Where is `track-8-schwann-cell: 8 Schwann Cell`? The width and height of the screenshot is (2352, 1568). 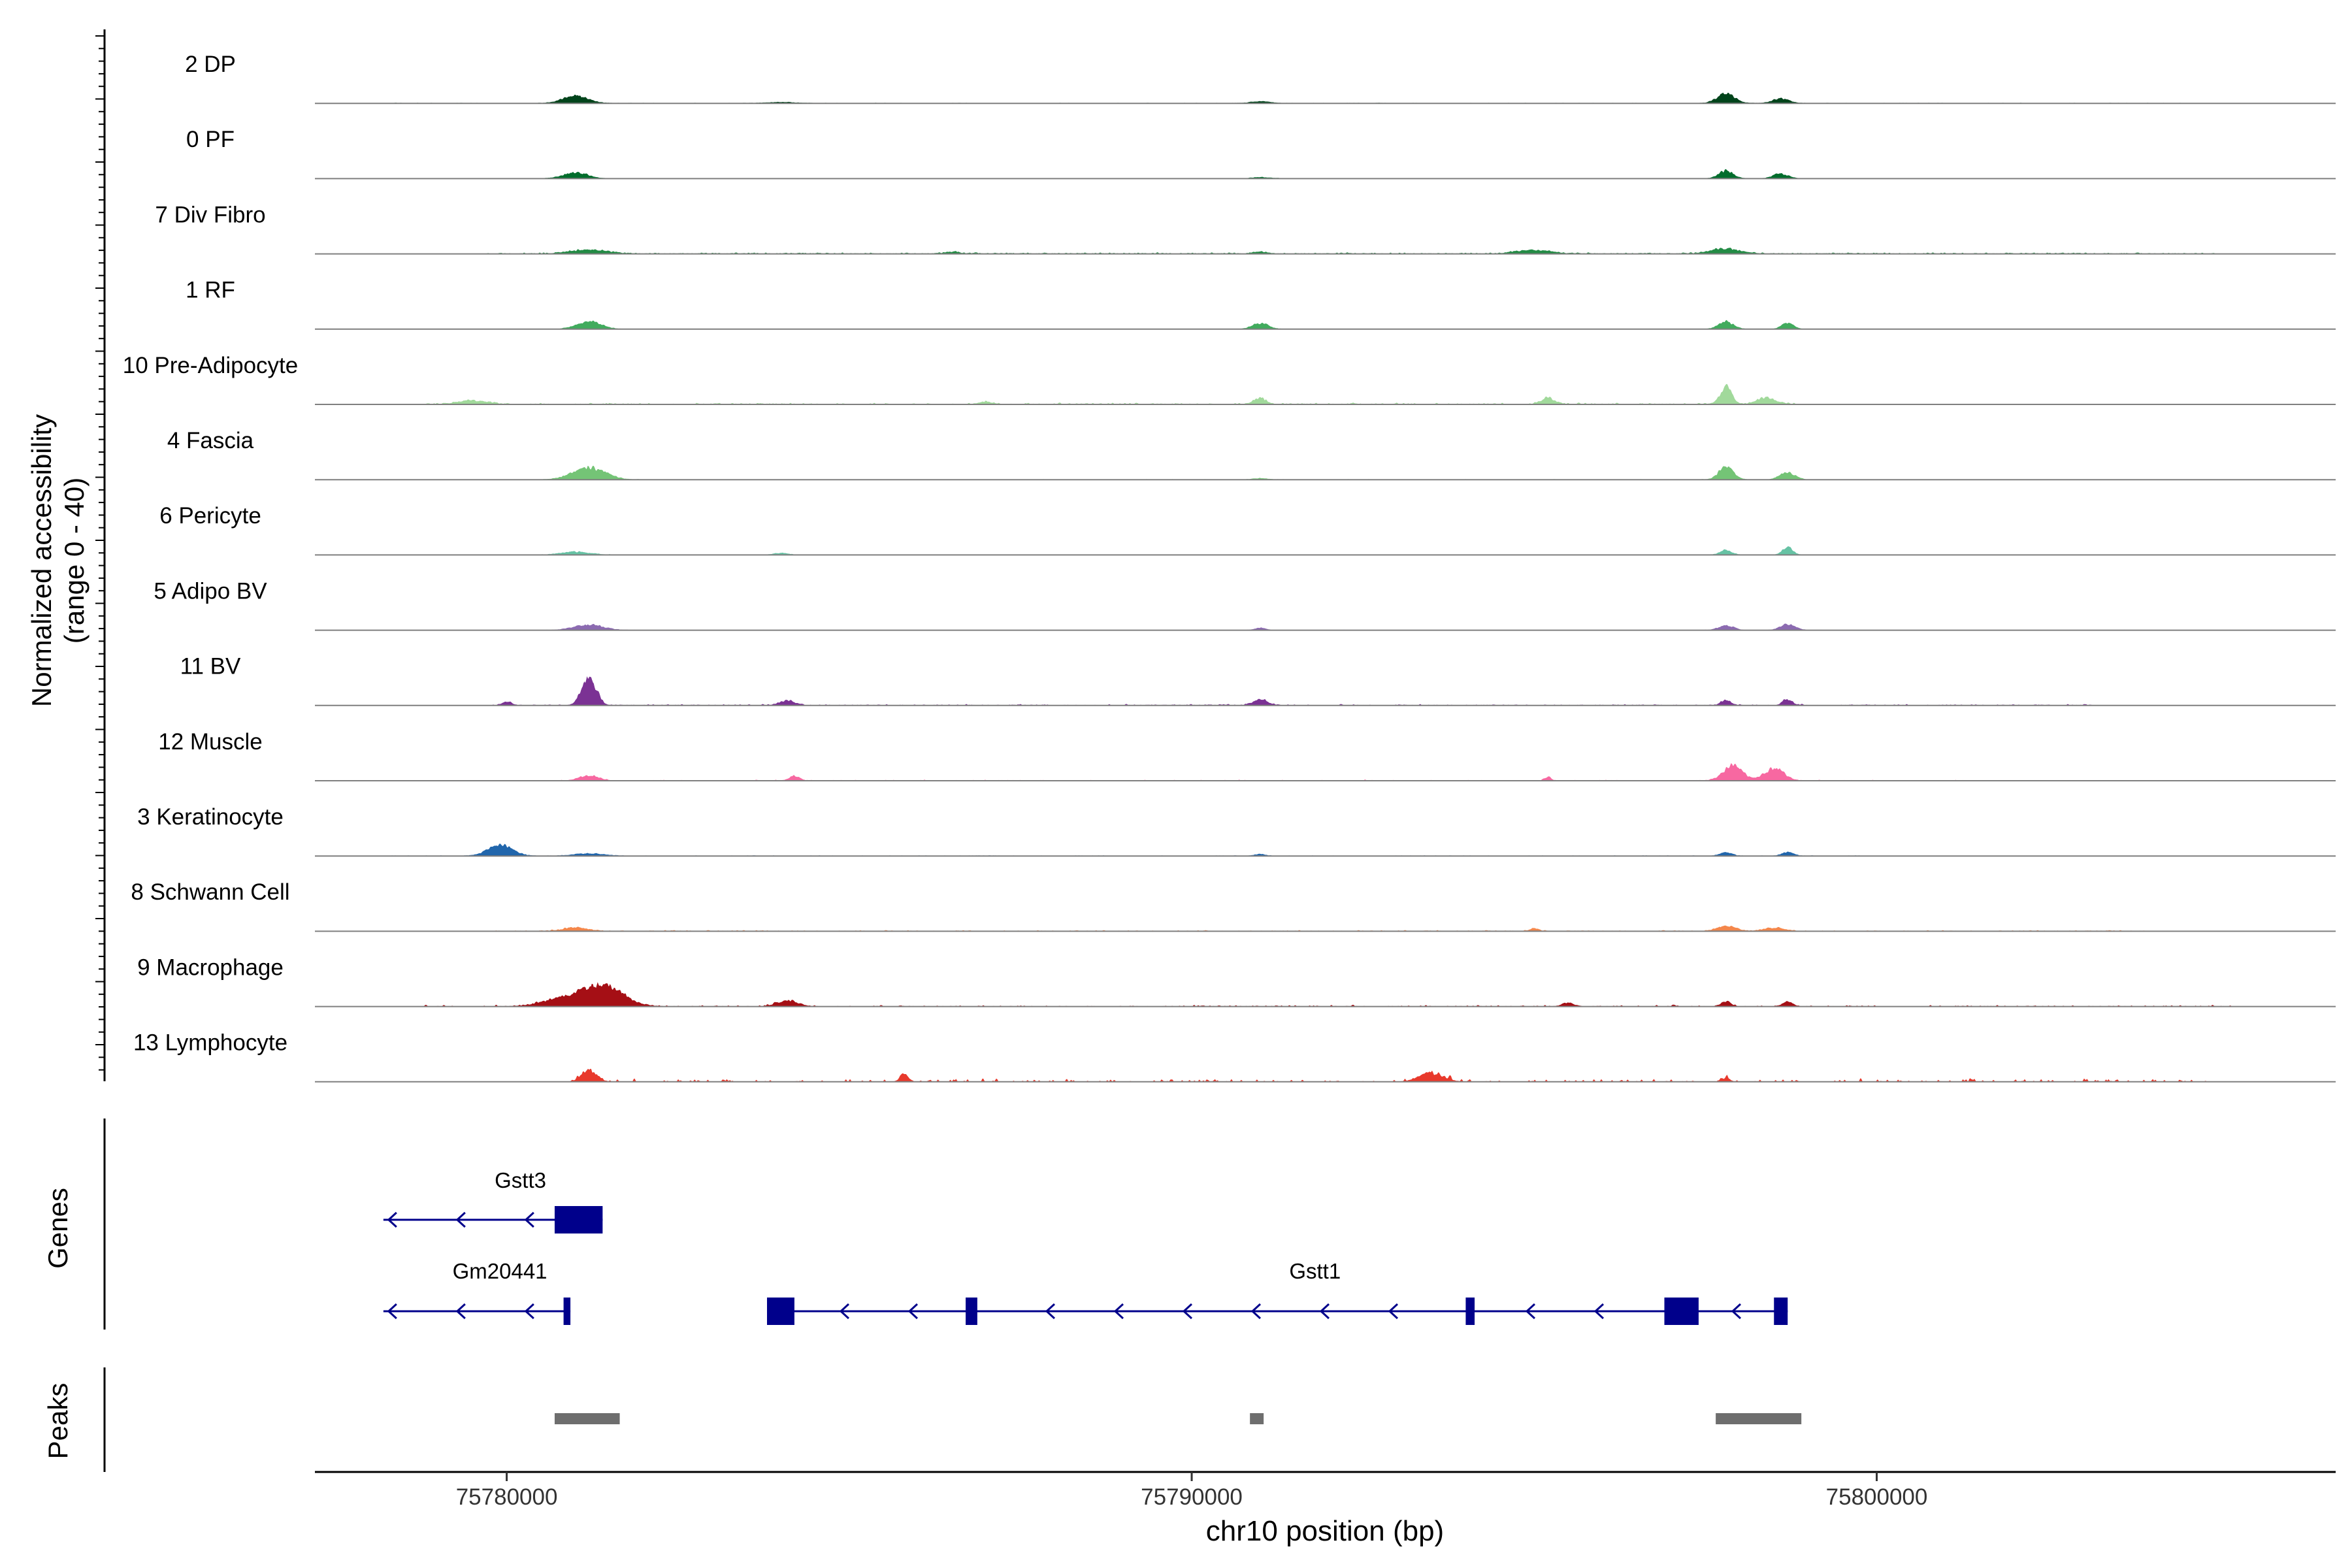 track-8-schwann-cell: 8 Schwann Cell is located at coordinates (1233, 905).